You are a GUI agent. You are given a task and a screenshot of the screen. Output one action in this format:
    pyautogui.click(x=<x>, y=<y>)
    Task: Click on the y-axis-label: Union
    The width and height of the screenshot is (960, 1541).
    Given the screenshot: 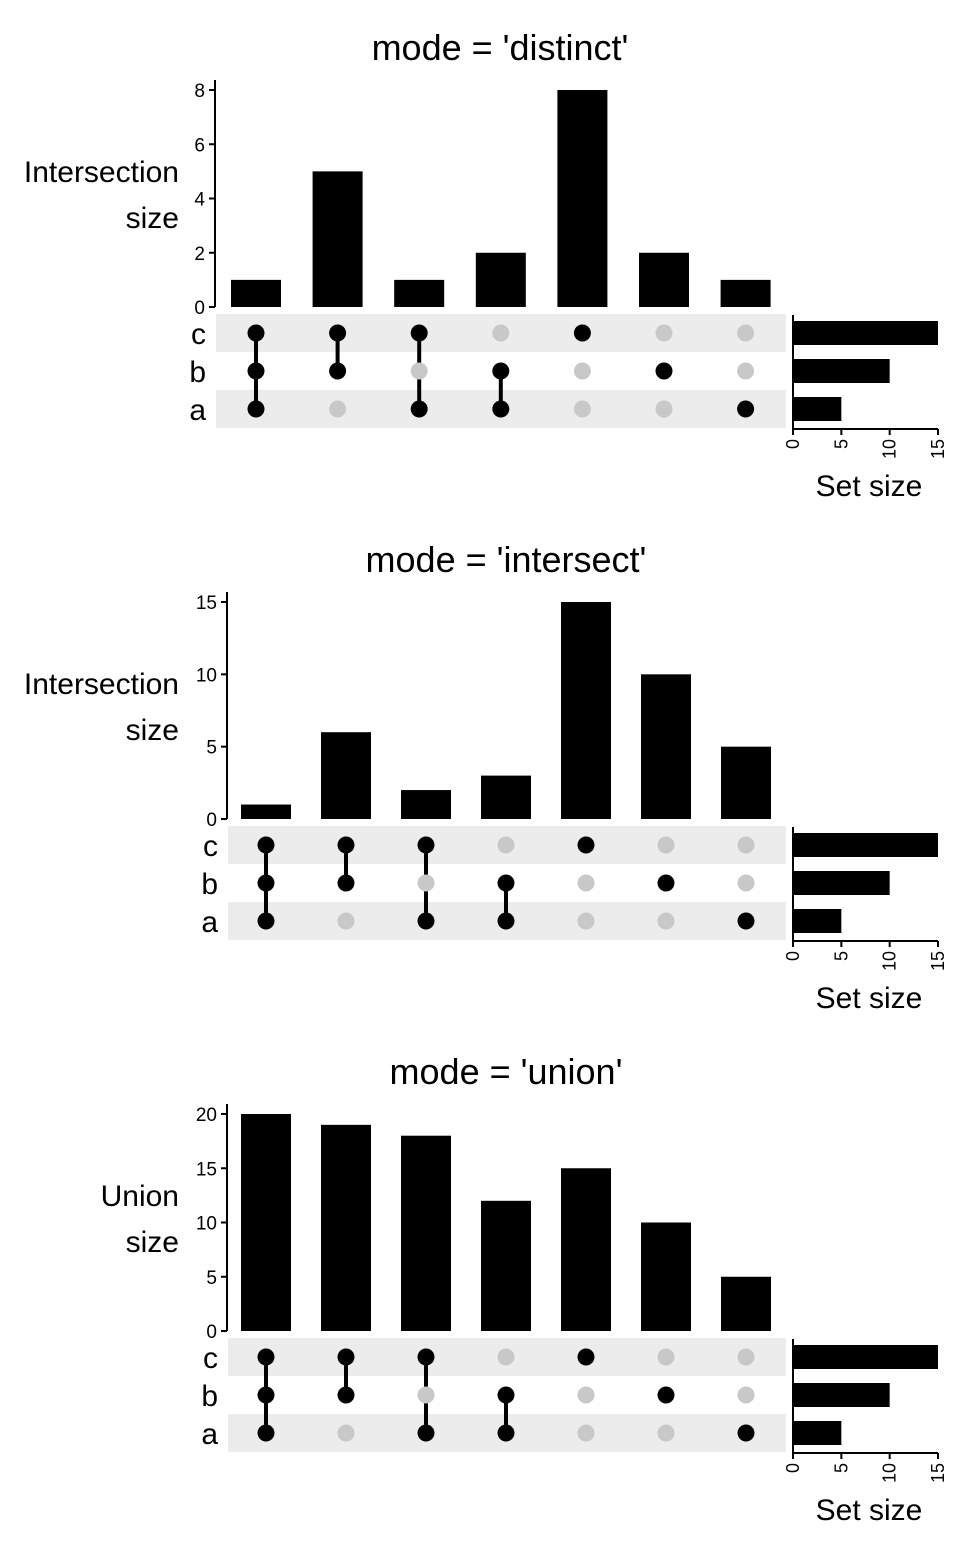 What is the action you would take?
    pyautogui.click(x=140, y=1196)
    